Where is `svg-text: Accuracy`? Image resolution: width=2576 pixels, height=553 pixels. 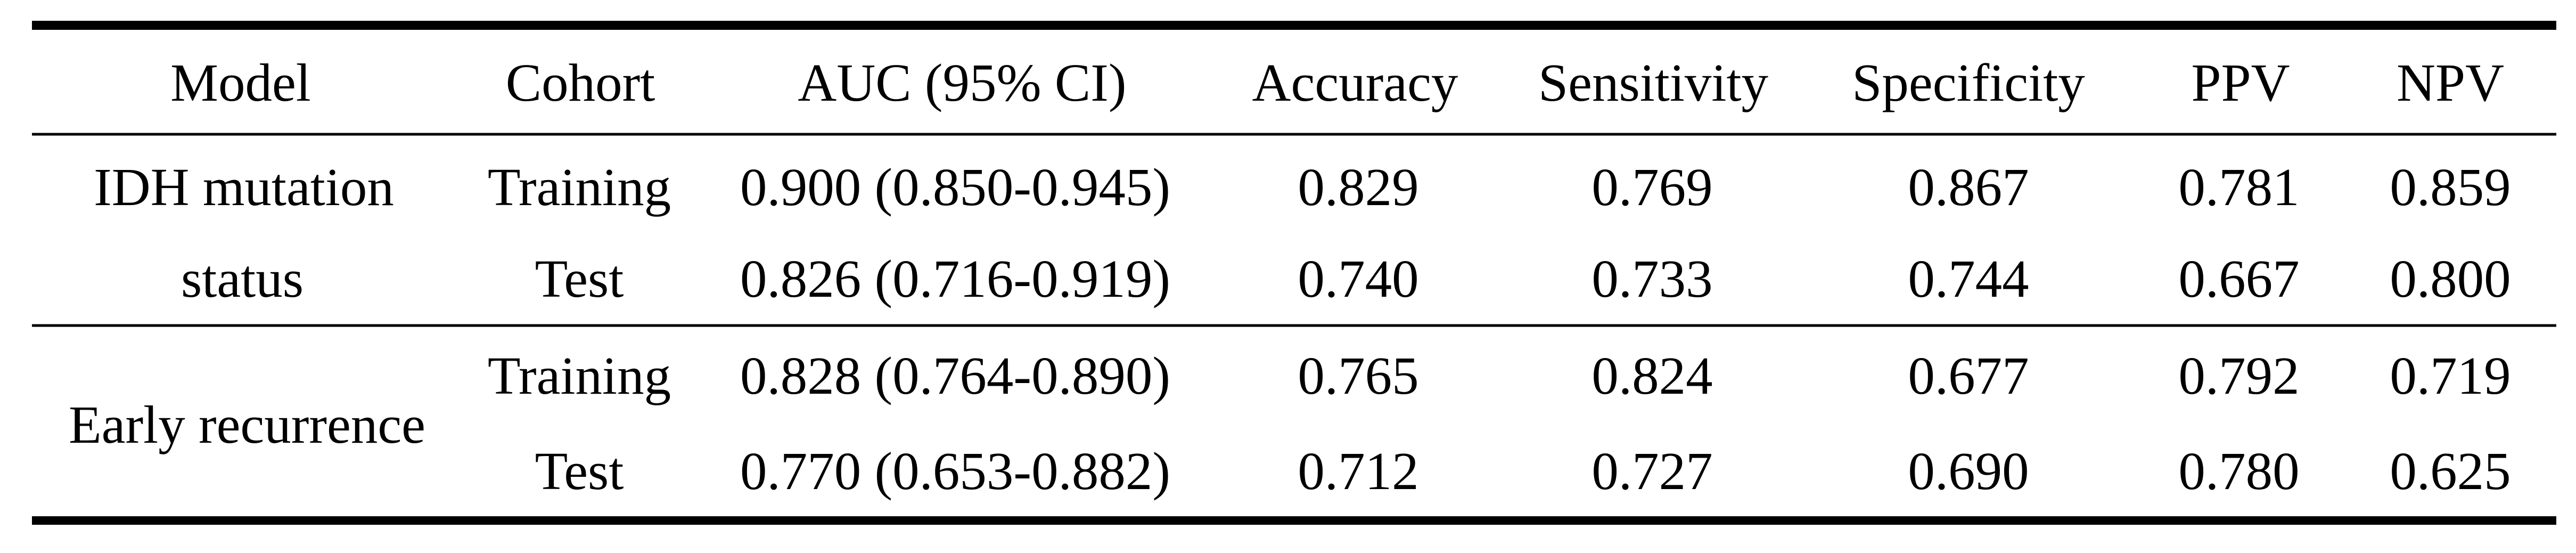 svg-text: Accuracy is located at coordinates (1355, 82).